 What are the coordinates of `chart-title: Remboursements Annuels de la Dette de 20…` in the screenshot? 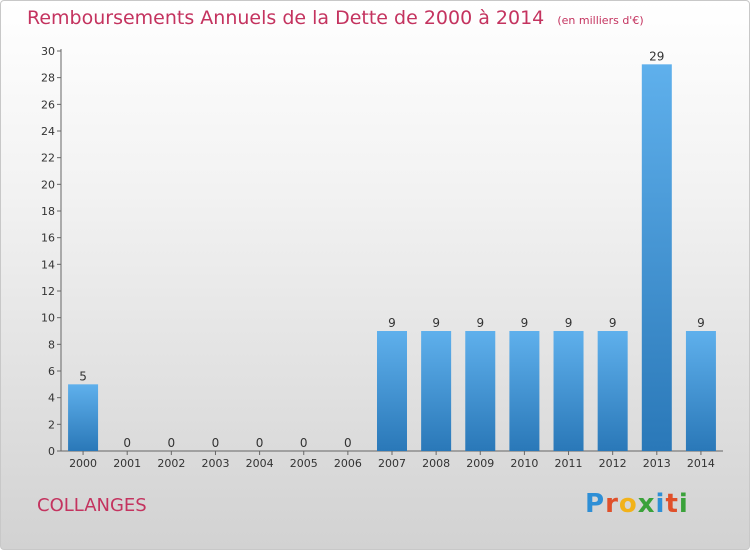 It's located at (286, 18).